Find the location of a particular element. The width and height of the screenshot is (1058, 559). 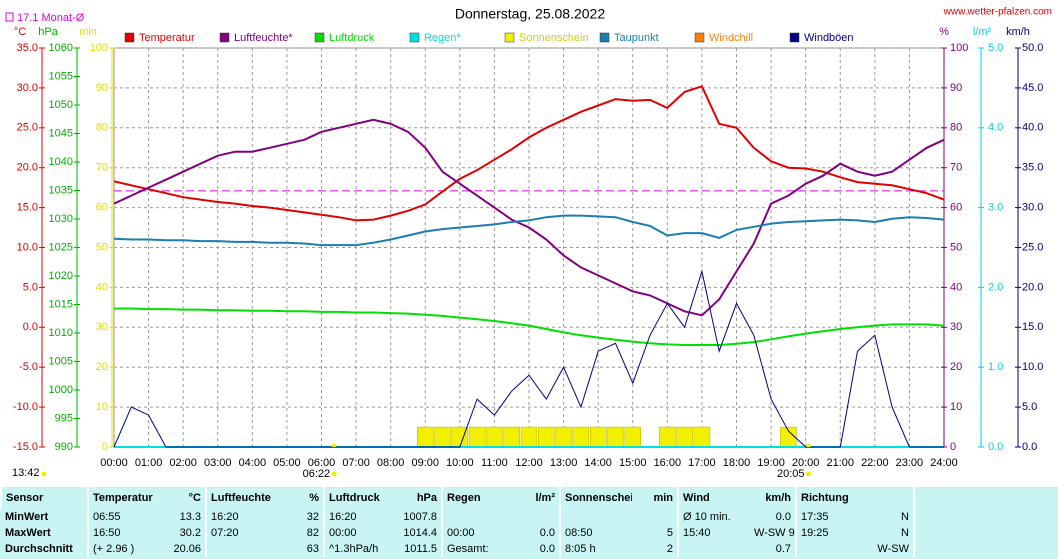

table-cell: hPa is located at coordinates (426, 498).